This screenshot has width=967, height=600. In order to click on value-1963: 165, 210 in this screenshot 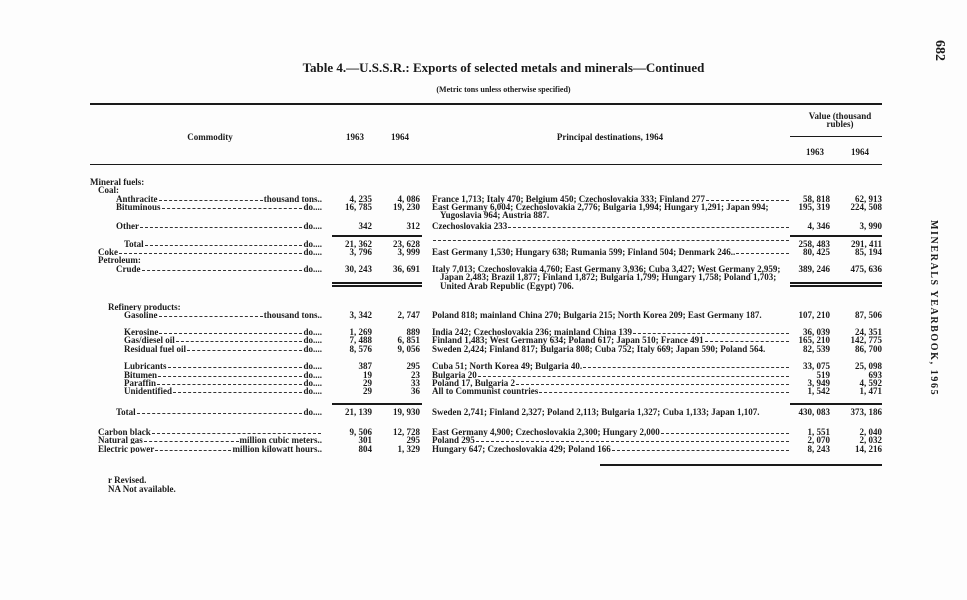, I will do `click(814, 340)`.